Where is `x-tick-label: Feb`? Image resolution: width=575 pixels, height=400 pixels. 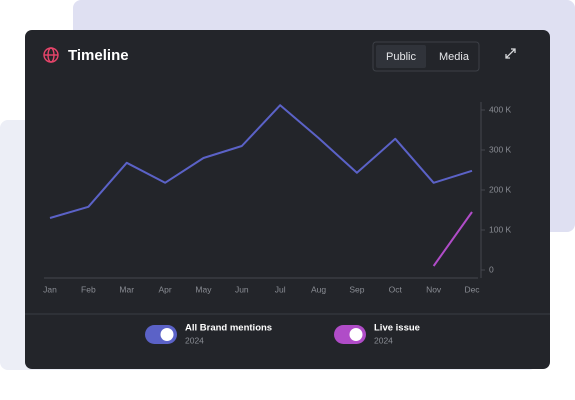 x-tick-label: Feb is located at coordinates (88, 289).